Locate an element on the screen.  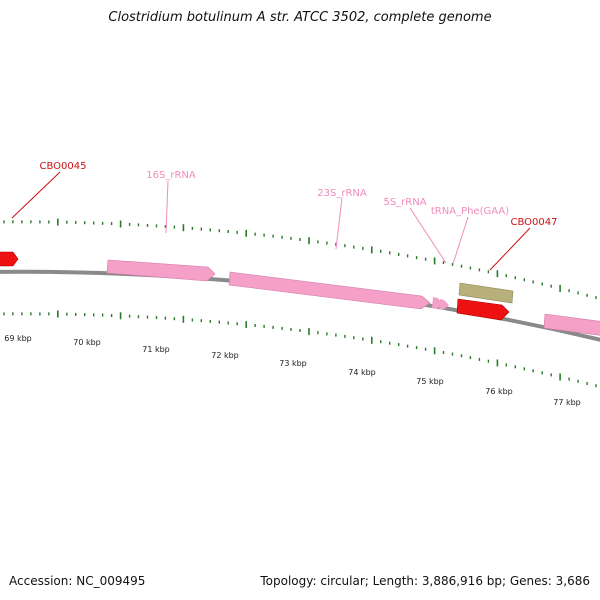
label-line-23s is located at coordinates (339, 223).